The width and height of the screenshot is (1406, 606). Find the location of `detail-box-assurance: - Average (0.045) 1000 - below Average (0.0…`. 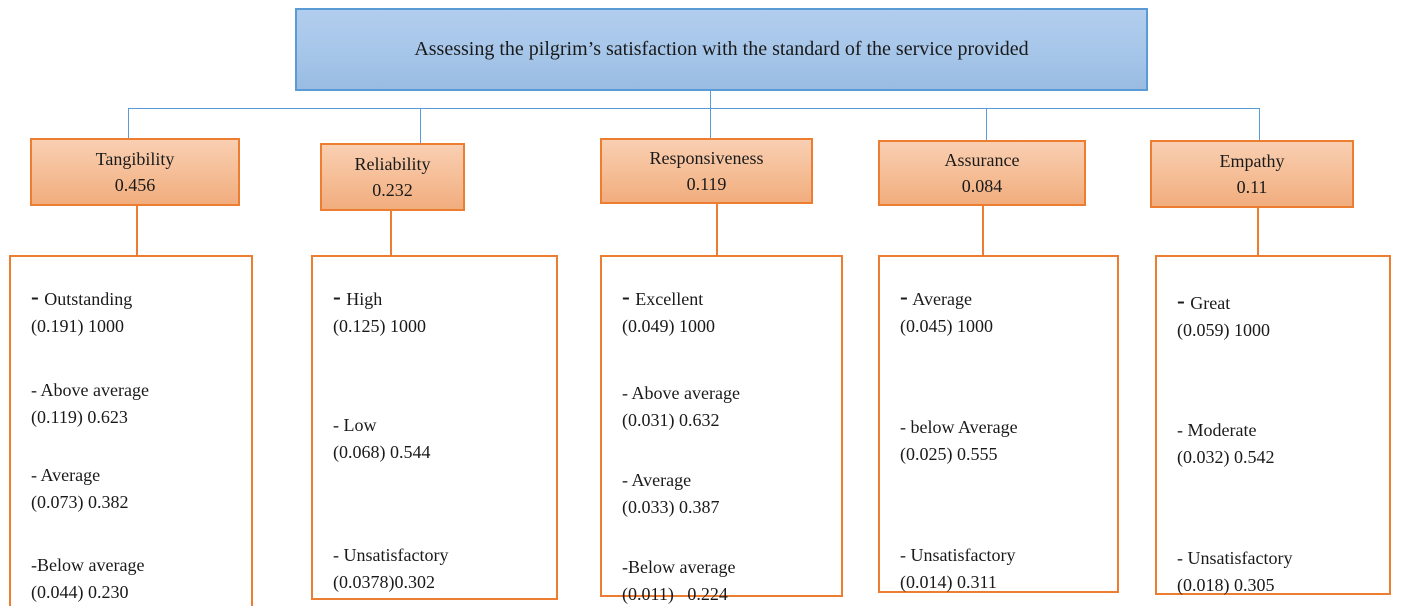

detail-box-assurance: - Average (0.045) 1000 - below Average (0.0… is located at coordinates (998, 424).